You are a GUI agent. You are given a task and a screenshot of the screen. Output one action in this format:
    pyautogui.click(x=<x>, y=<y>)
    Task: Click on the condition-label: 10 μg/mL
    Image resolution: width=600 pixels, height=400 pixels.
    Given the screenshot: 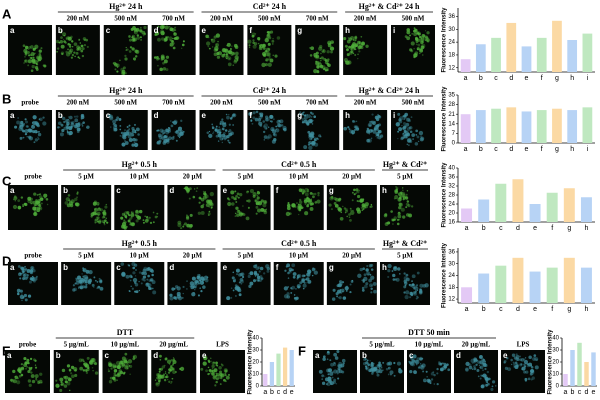 What is the action you would take?
    pyautogui.click(x=429, y=345)
    